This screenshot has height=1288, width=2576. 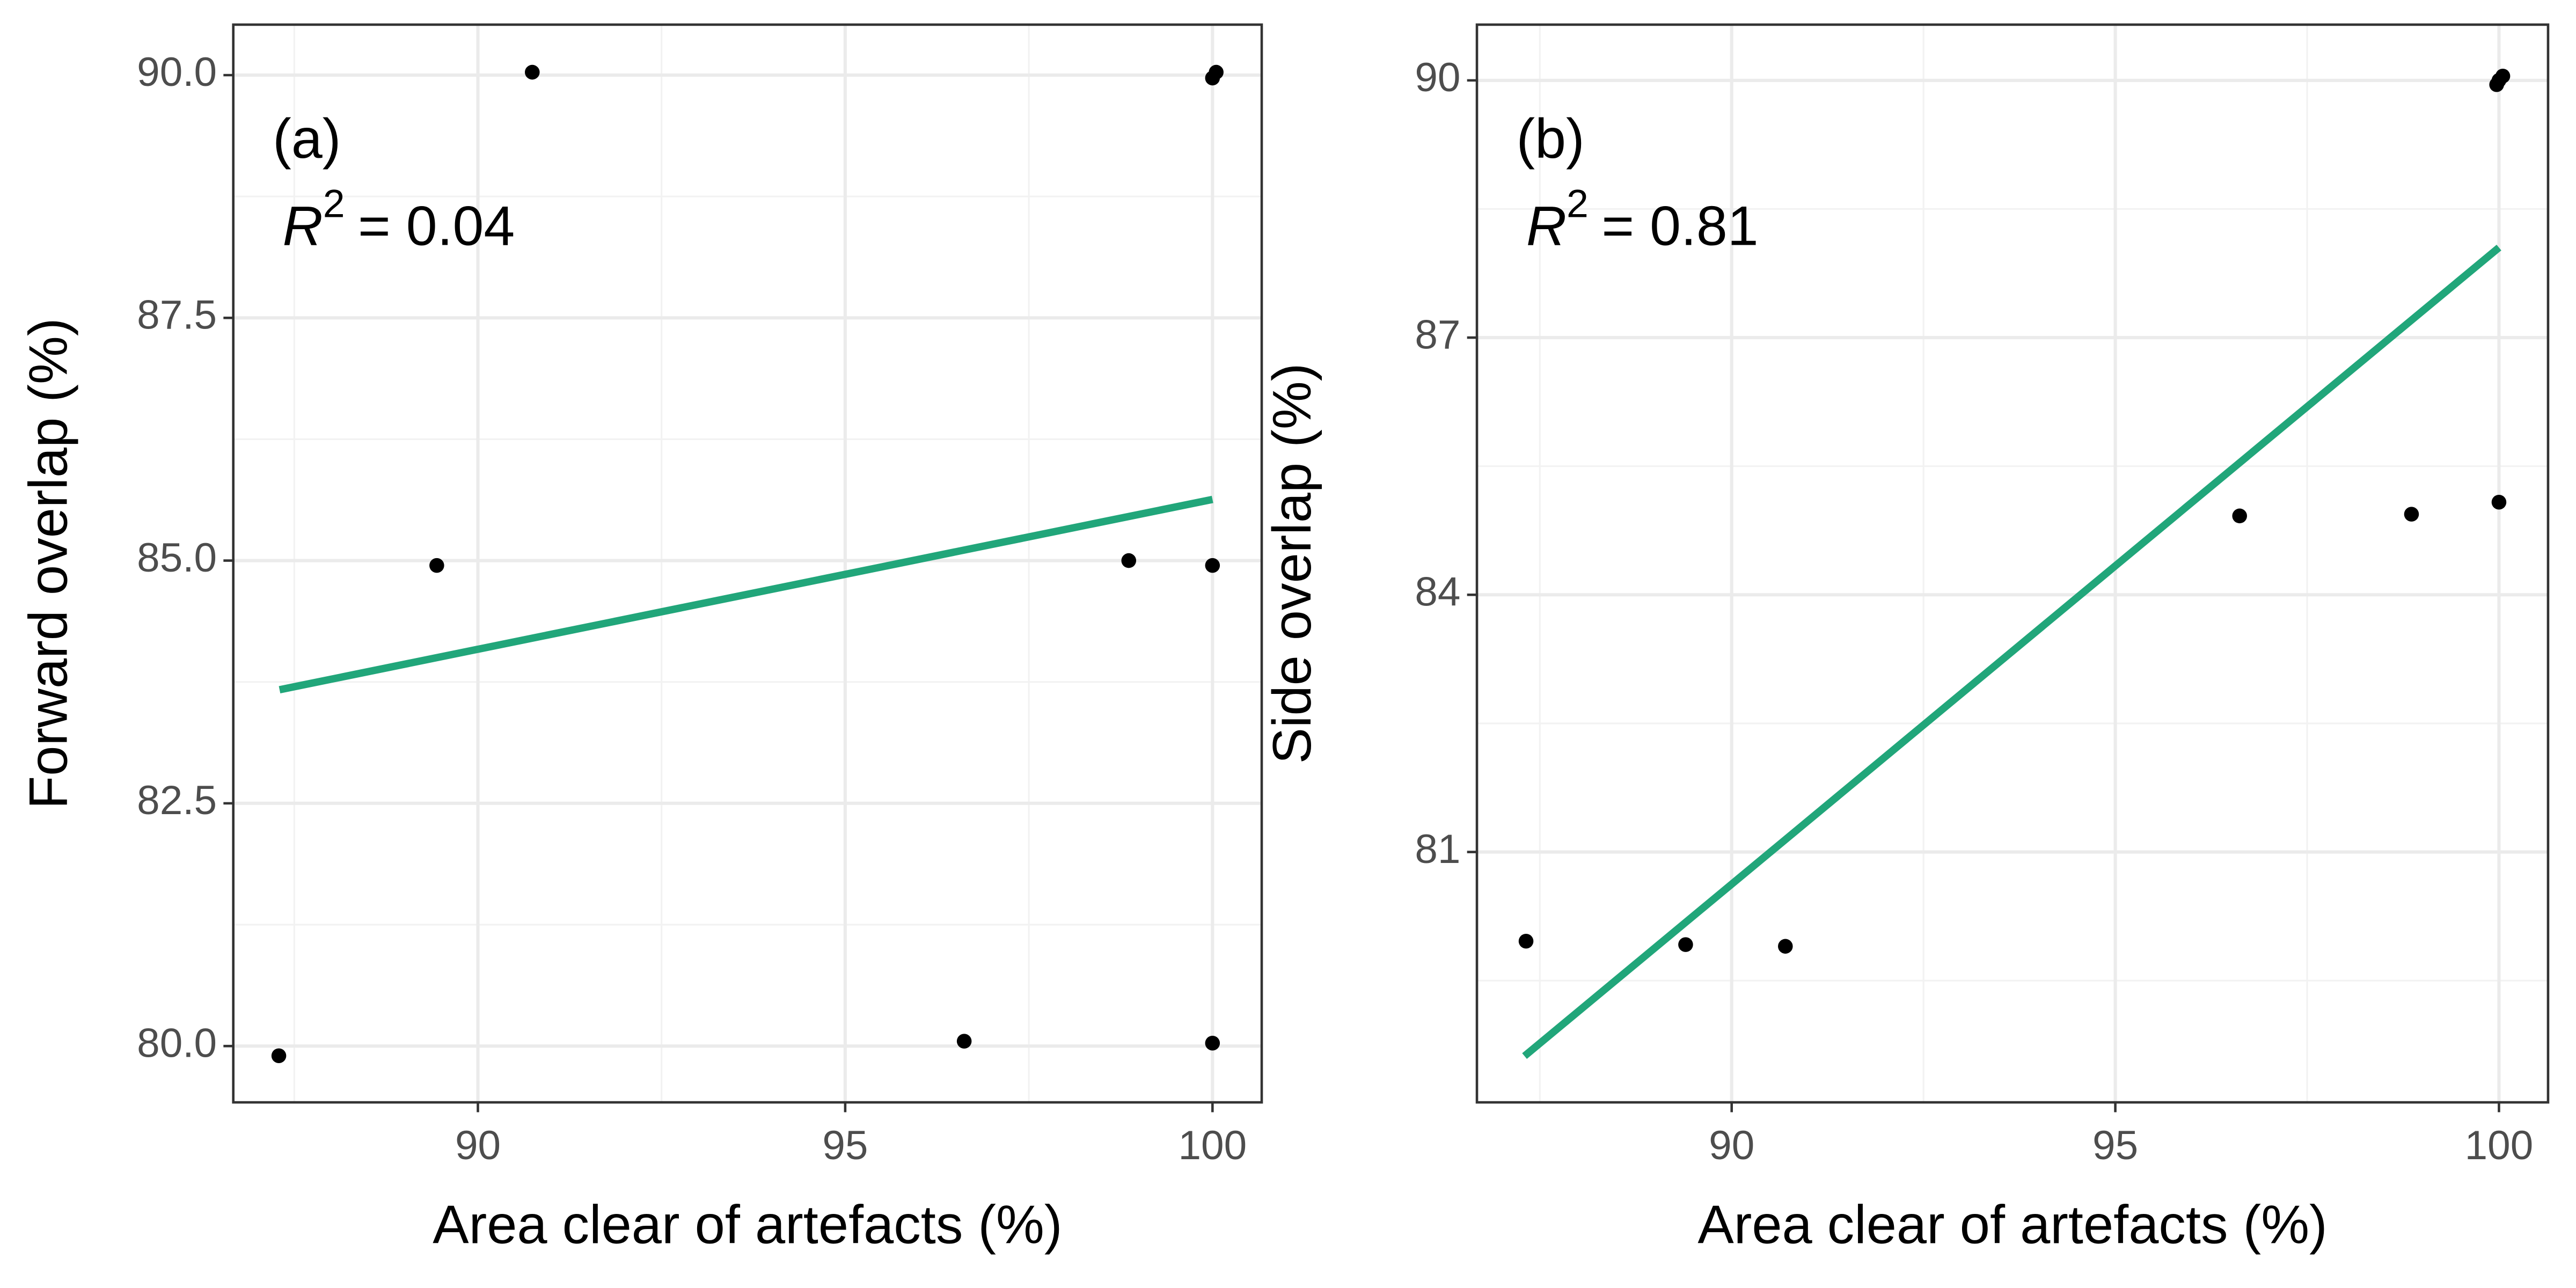 What do you see at coordinates (436, 226) in the screenshot?
I see `r-text: = 0.04` at bounding box center [436, 226].